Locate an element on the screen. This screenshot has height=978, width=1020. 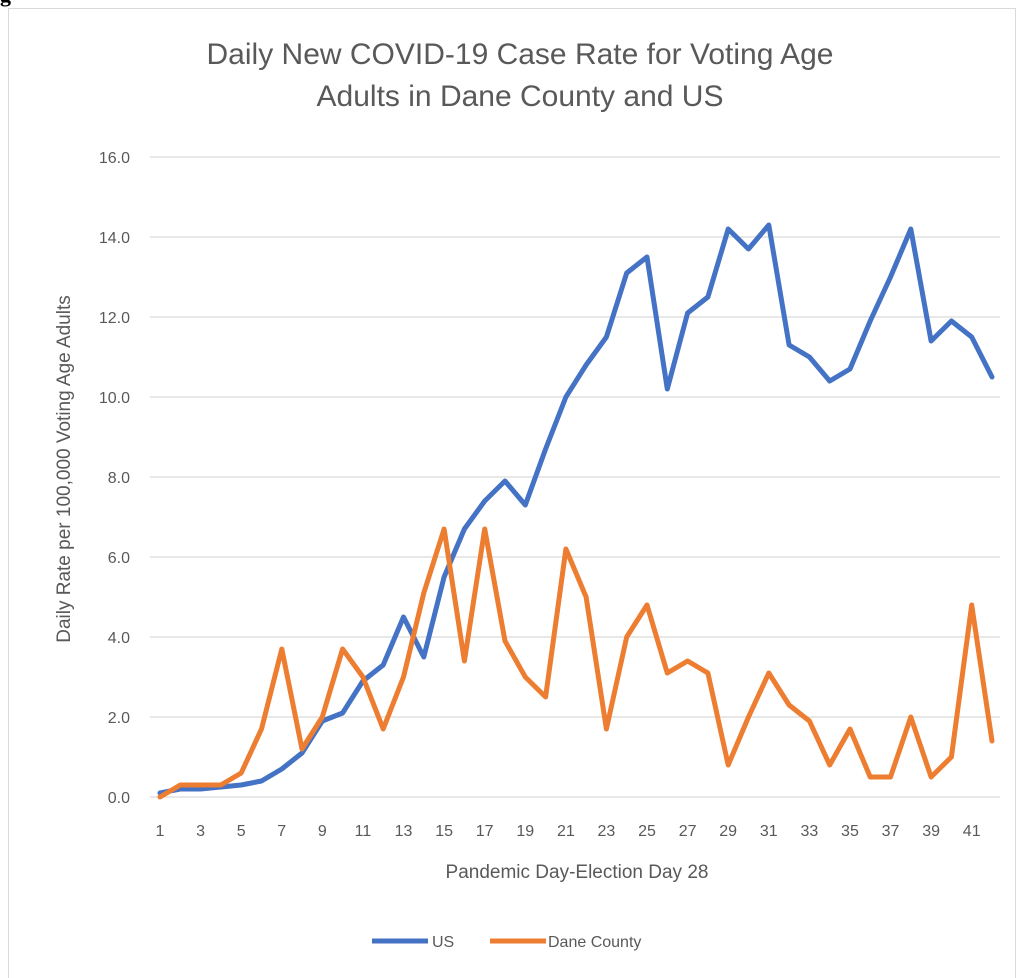
y-axis-ticks: 0.0 2.0 4.0 6.0 8.0 10.0 12.0 14.0 16.0 is located at coordinates (114, 478).